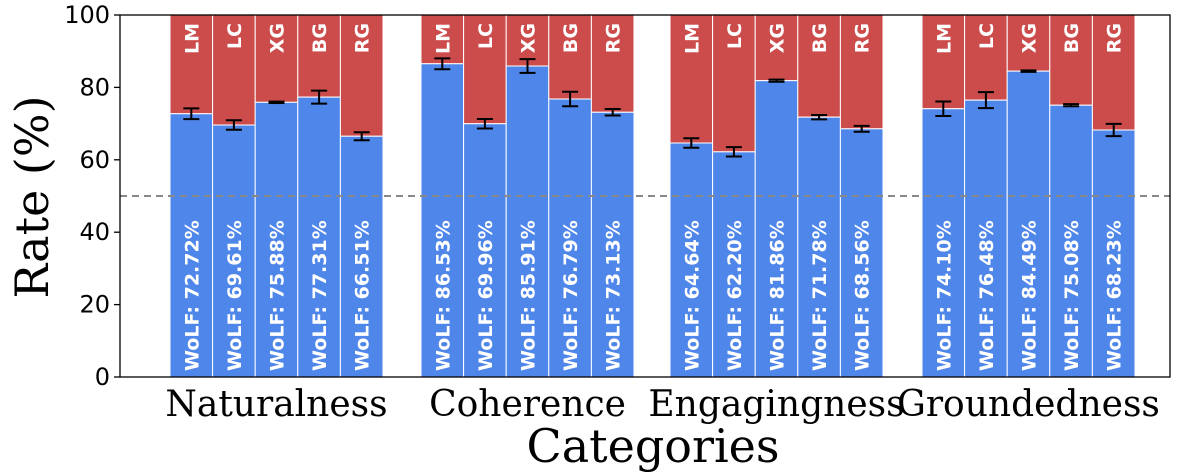 The width and height of the screenshot is (1186, 473). Describe the element at coordinates (527, 404) in the screenshot. I see `x-tick-label: Coherence` at that location.